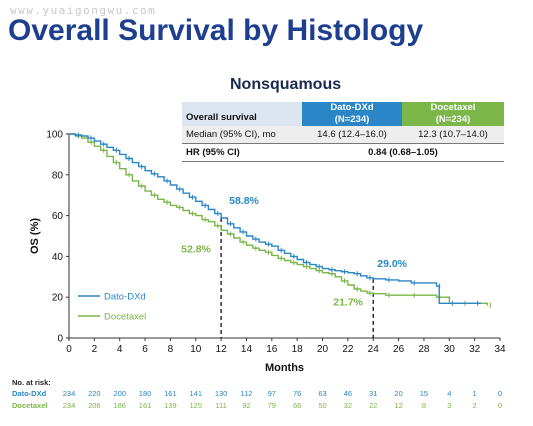 The width and height of the screenshot is (533, 426). I want to click on risk-count: 4, so click(449, 393).